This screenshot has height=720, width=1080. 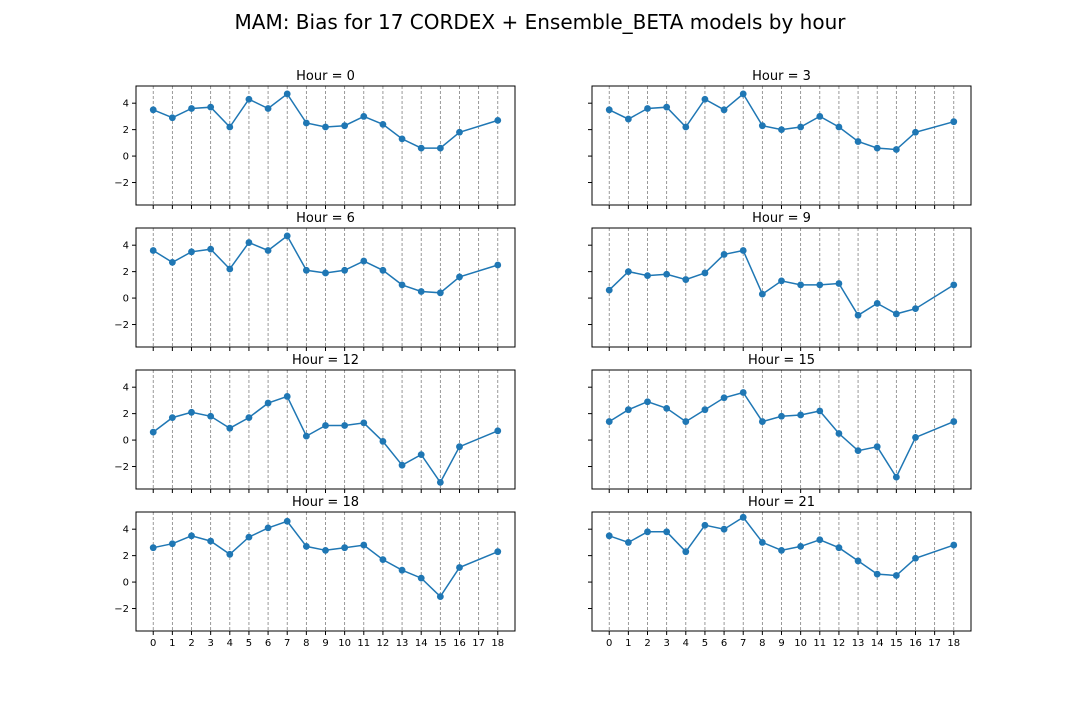 What do you see at coordinates (126, 272) in the screenshot?
I see `y-tick-label: 2` at bounding box center [126, 272].